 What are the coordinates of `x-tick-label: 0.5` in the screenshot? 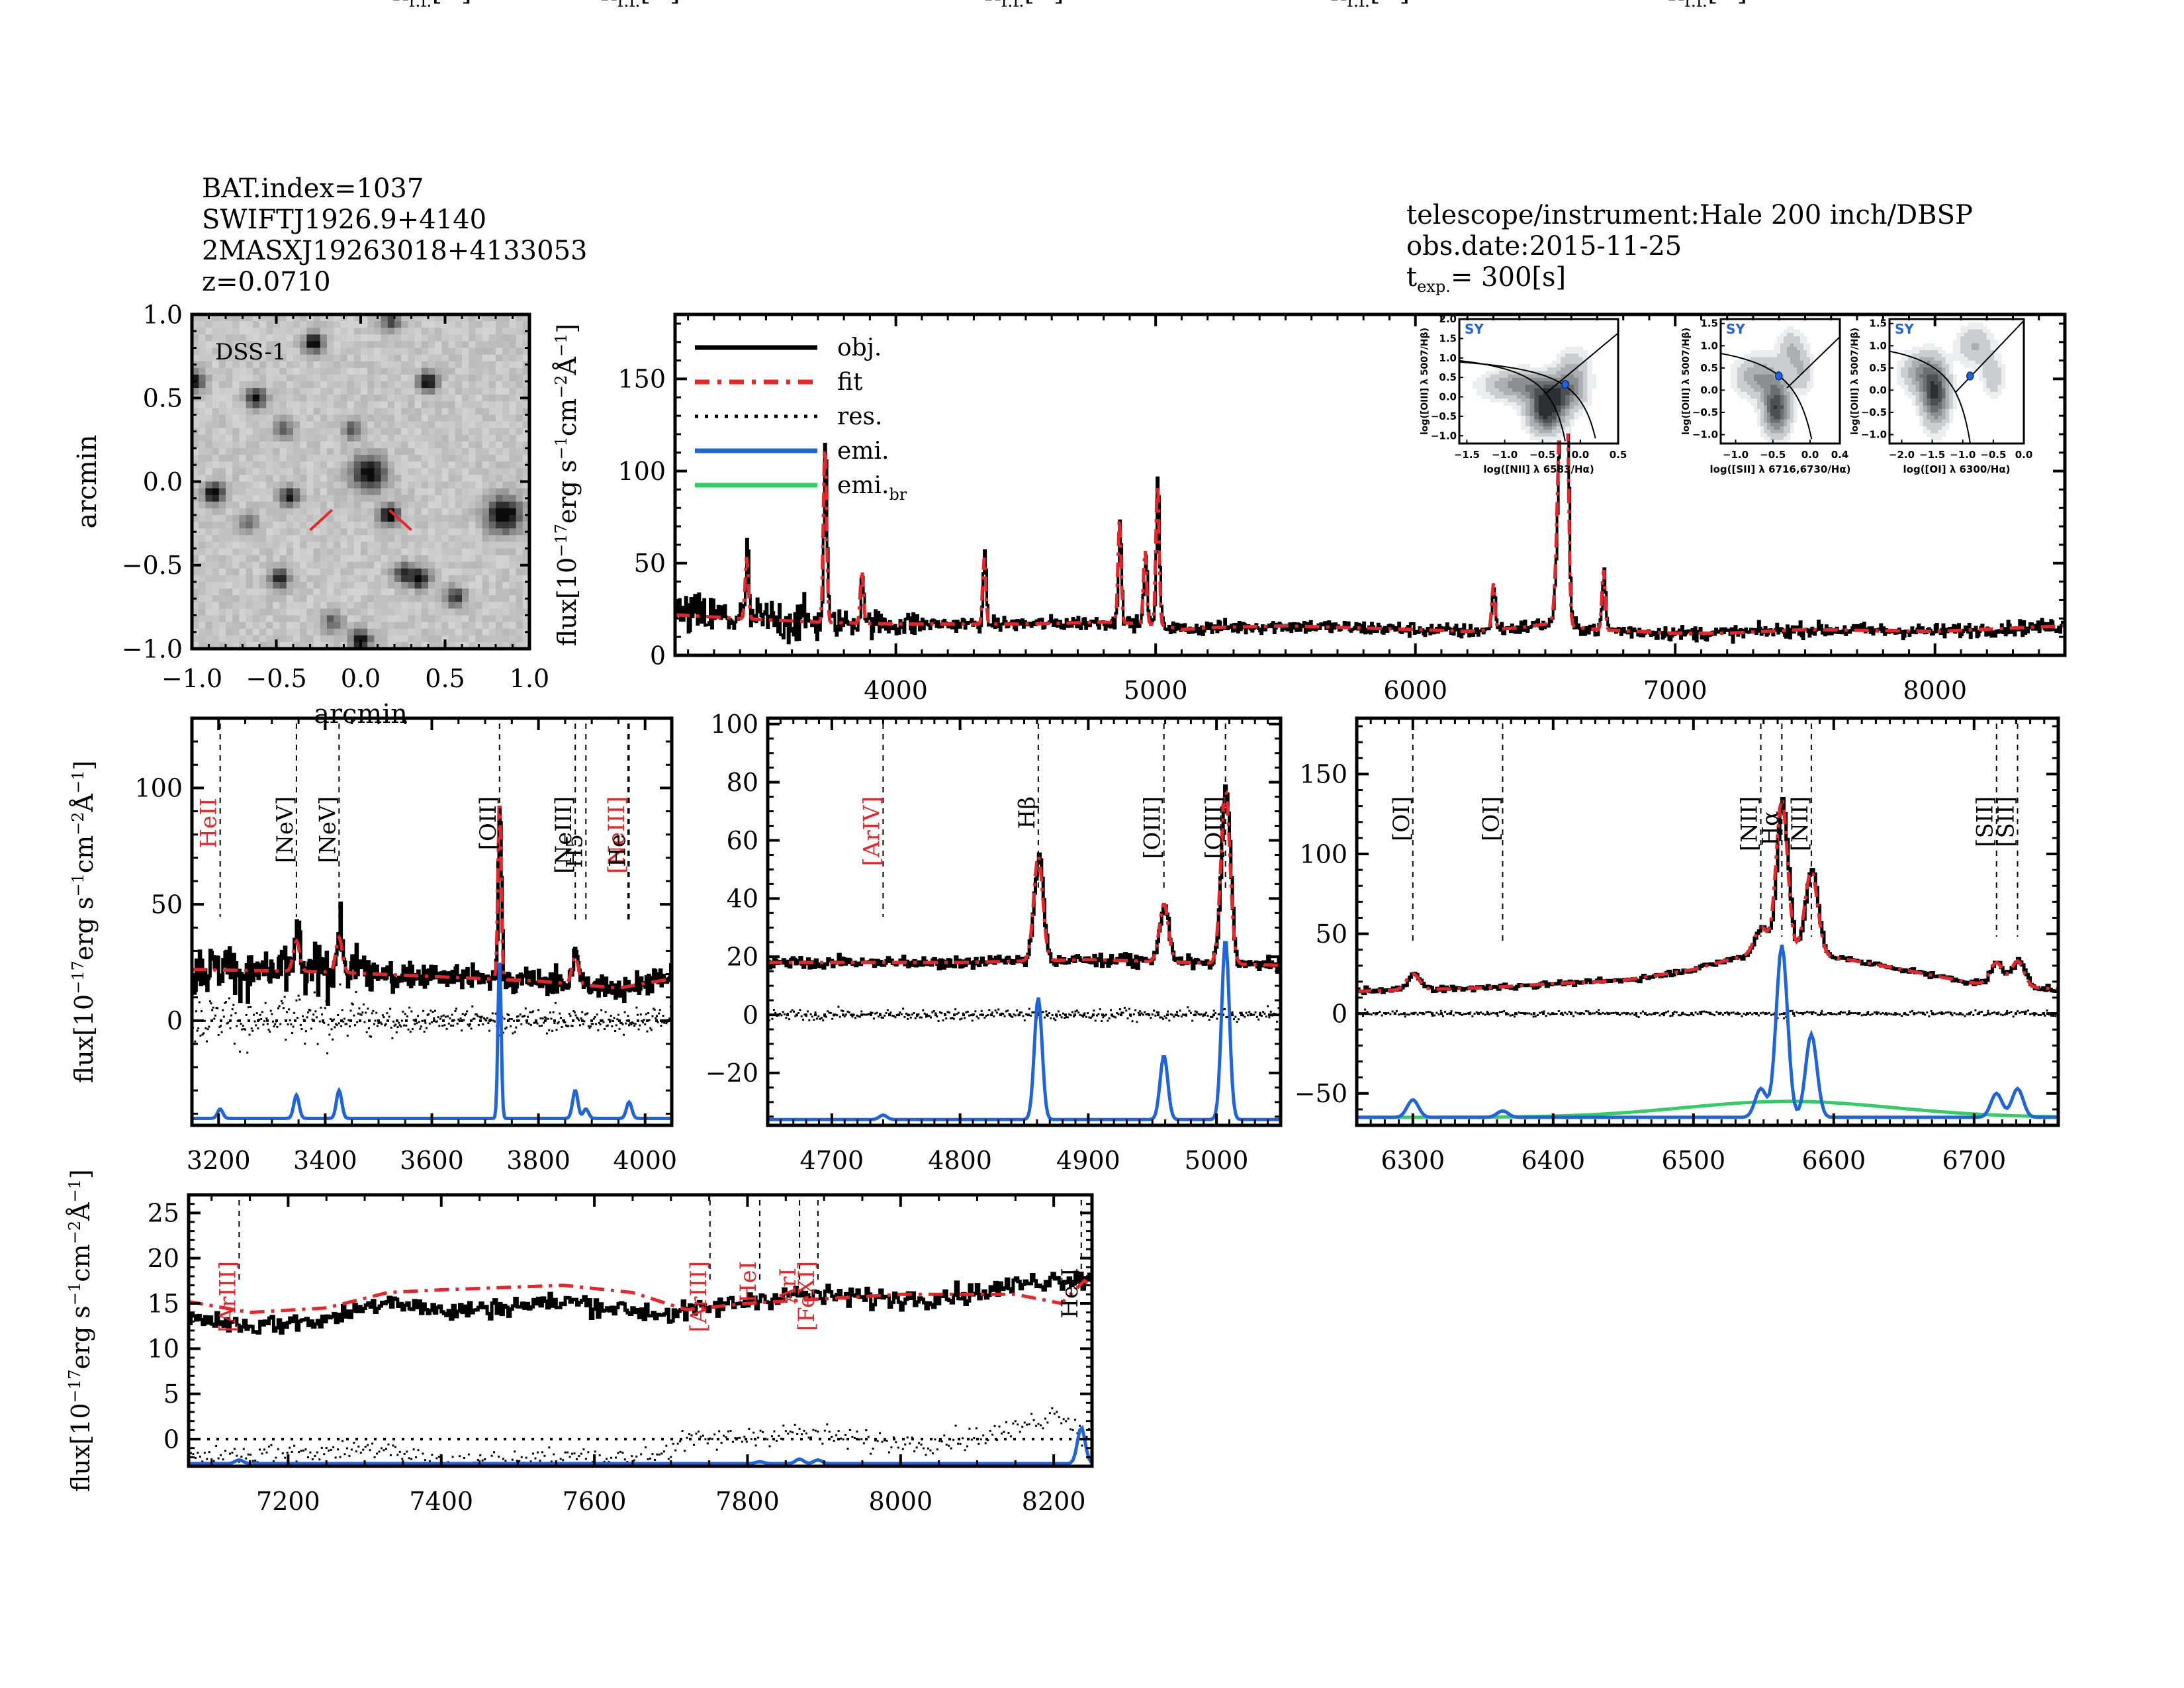 It's located at (445, 678).